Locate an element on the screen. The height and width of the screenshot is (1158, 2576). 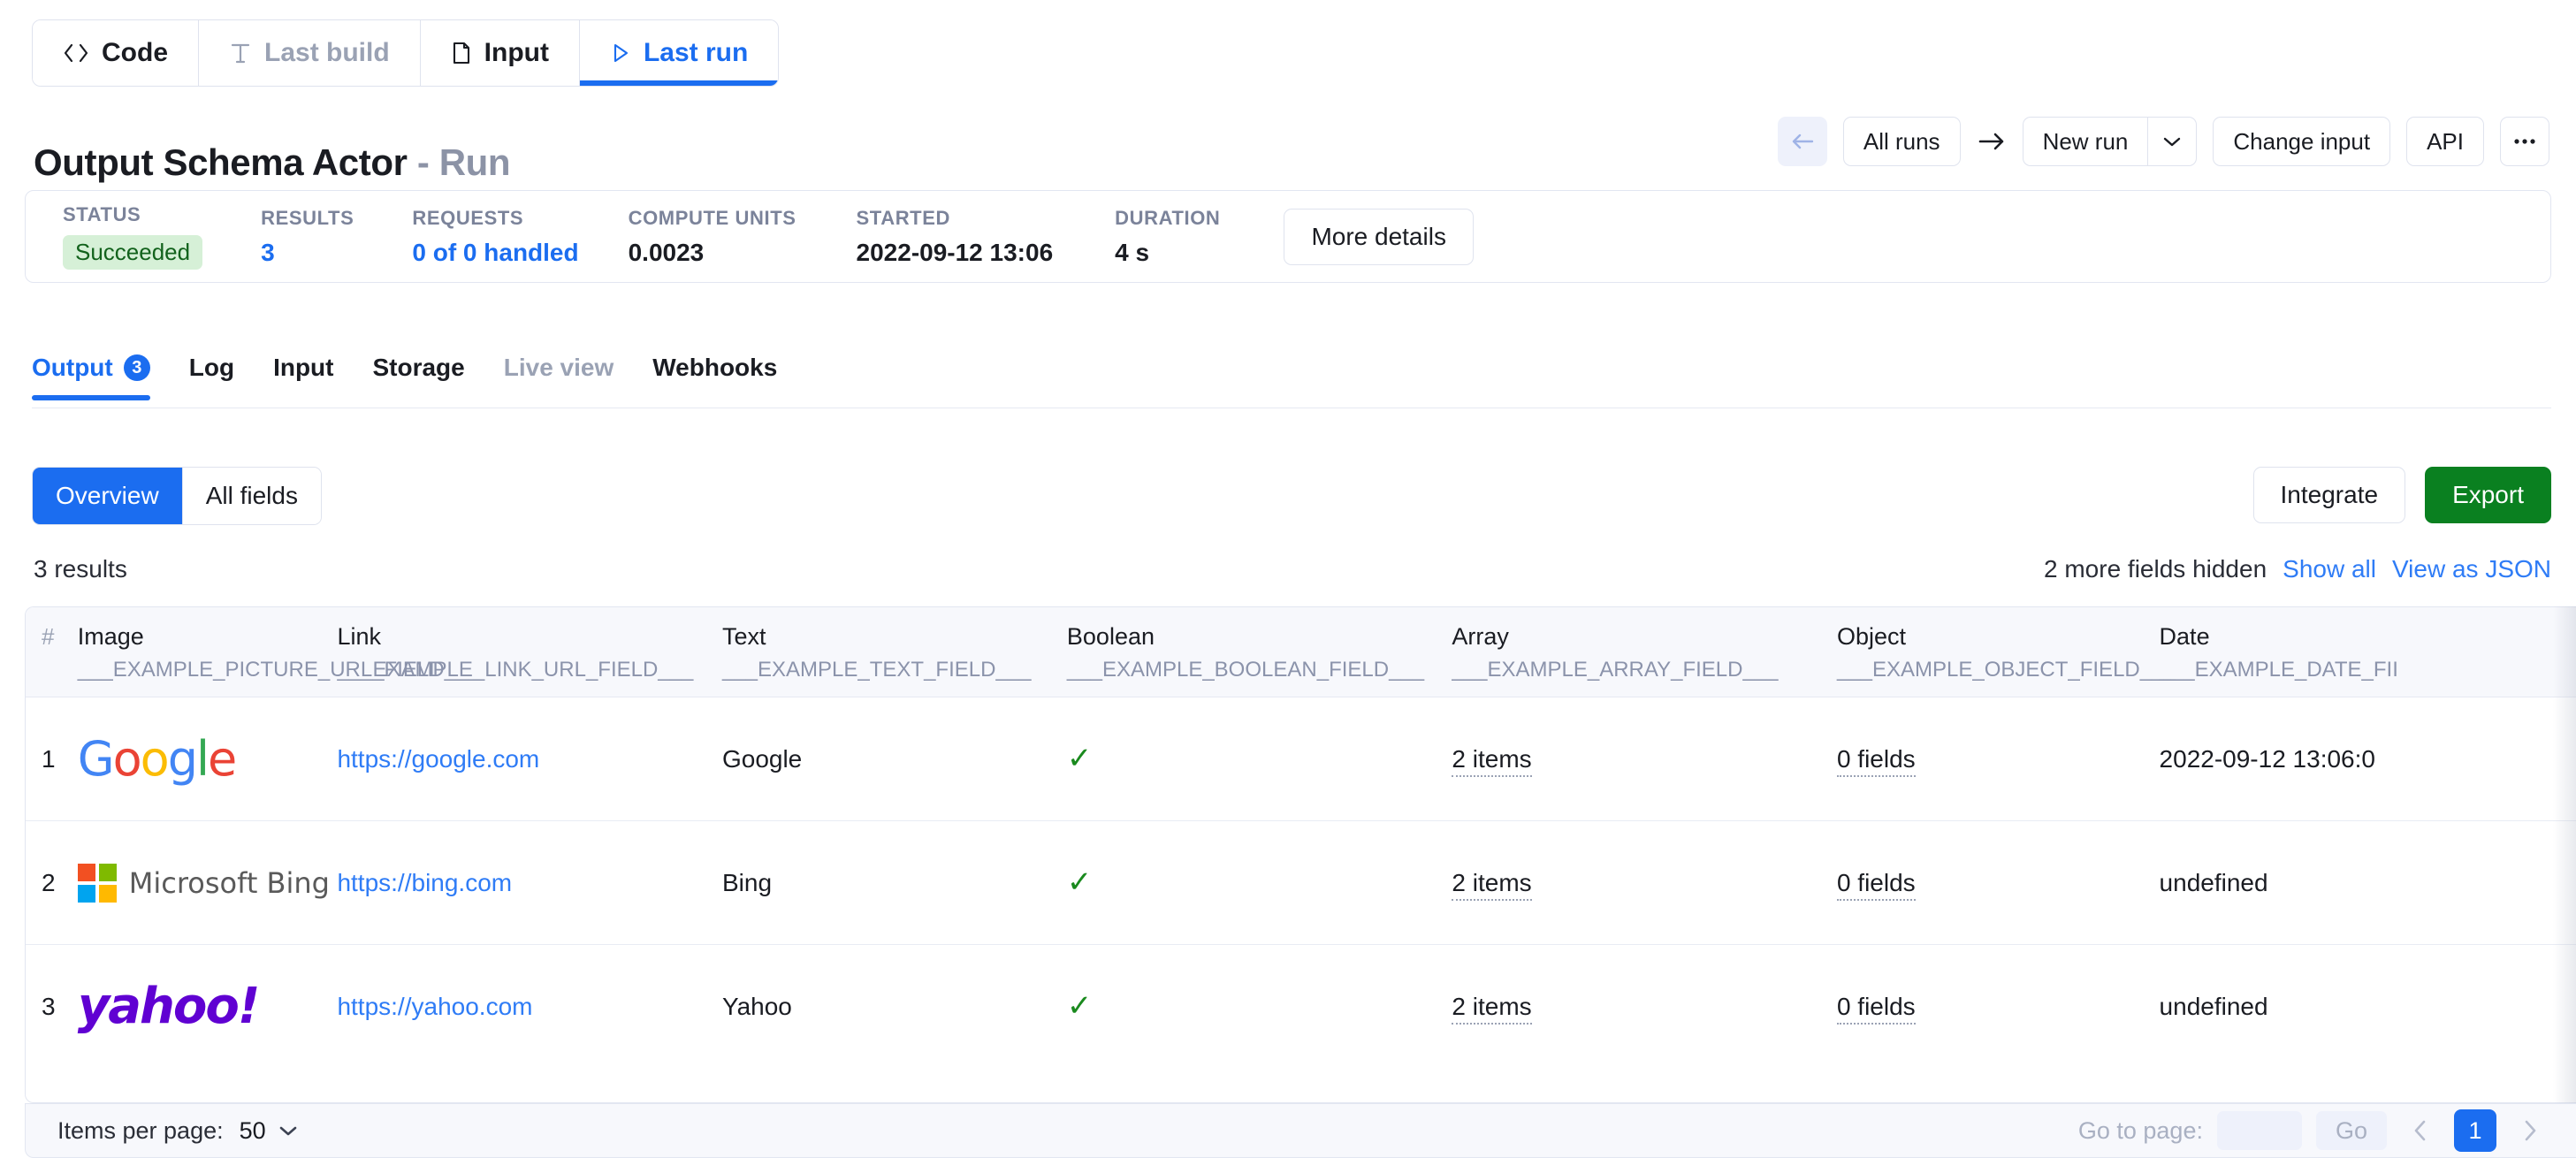
export-actions: Integrate Export is located at coordinates (2401, 495).